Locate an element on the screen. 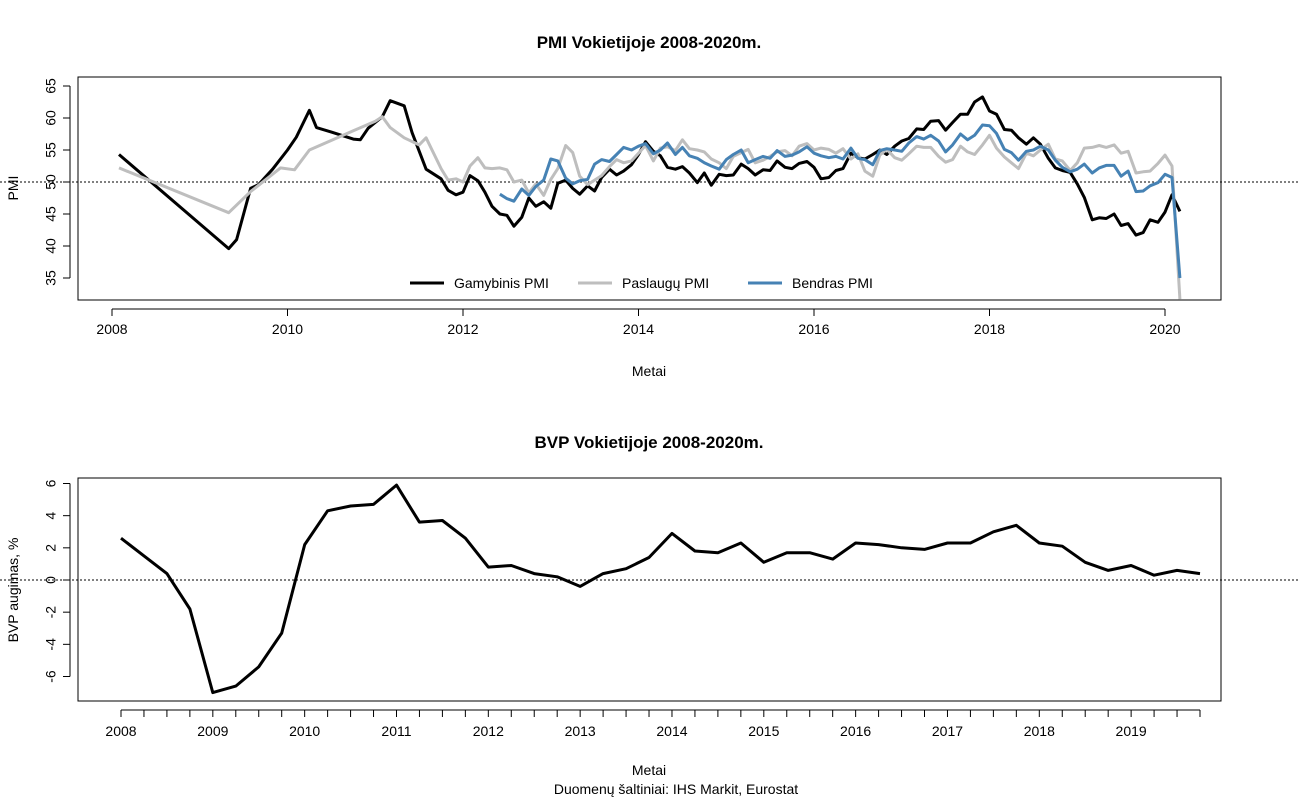  pmi-y-axis: 35 40 45 50 55 60 65 is located at coordinates (57, 182).